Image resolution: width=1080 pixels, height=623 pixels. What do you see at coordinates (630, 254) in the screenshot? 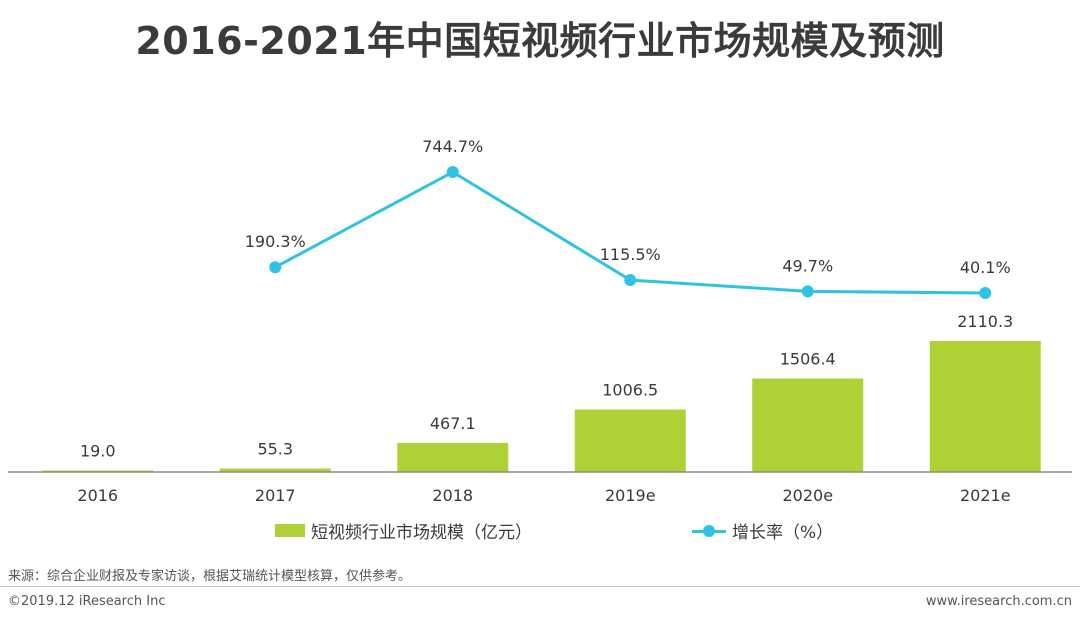
I see `growth-value-label: 115.5%` at bounding box center [630, 254].